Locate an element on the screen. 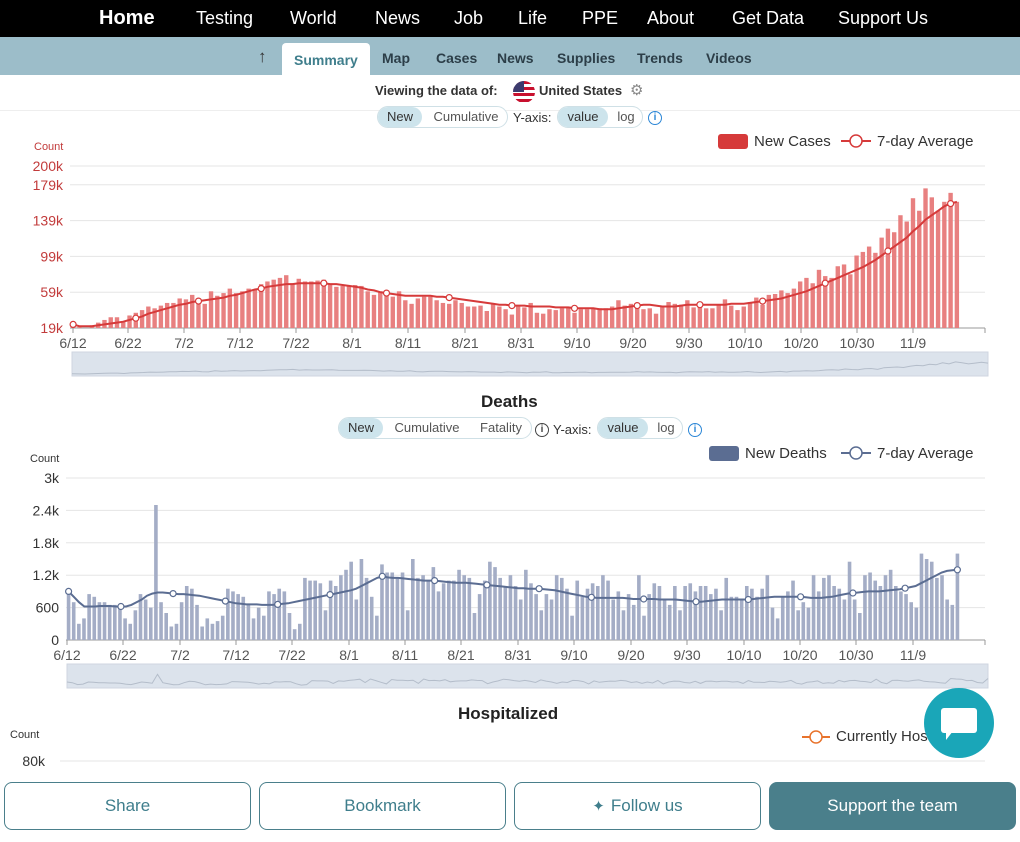 The width and height of the screenshot is (1020, 842). deaths-legend-bars: New Deaths is located at coordinates (786, 453).